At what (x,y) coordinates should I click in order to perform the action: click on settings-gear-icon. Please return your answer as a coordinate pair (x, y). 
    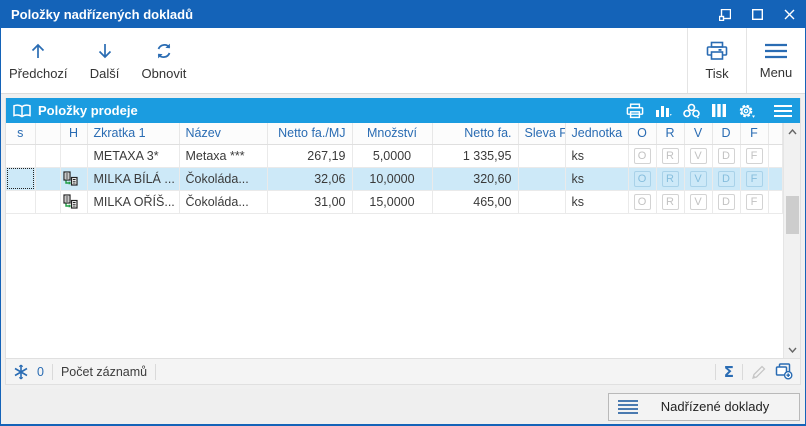
    Looking at the image, I should click on (747, 111).